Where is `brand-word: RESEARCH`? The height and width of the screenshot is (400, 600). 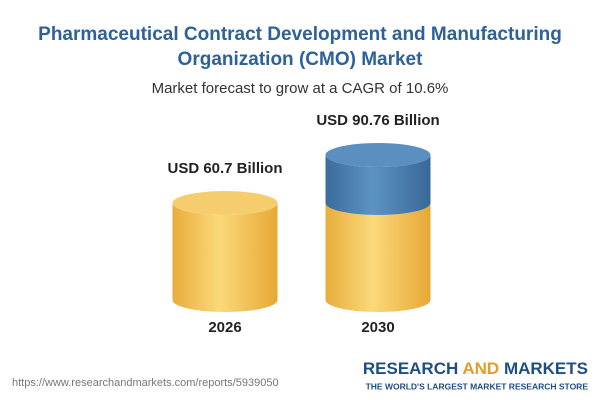 brand-word: RESEARCH is located at coordinates (410, 368).